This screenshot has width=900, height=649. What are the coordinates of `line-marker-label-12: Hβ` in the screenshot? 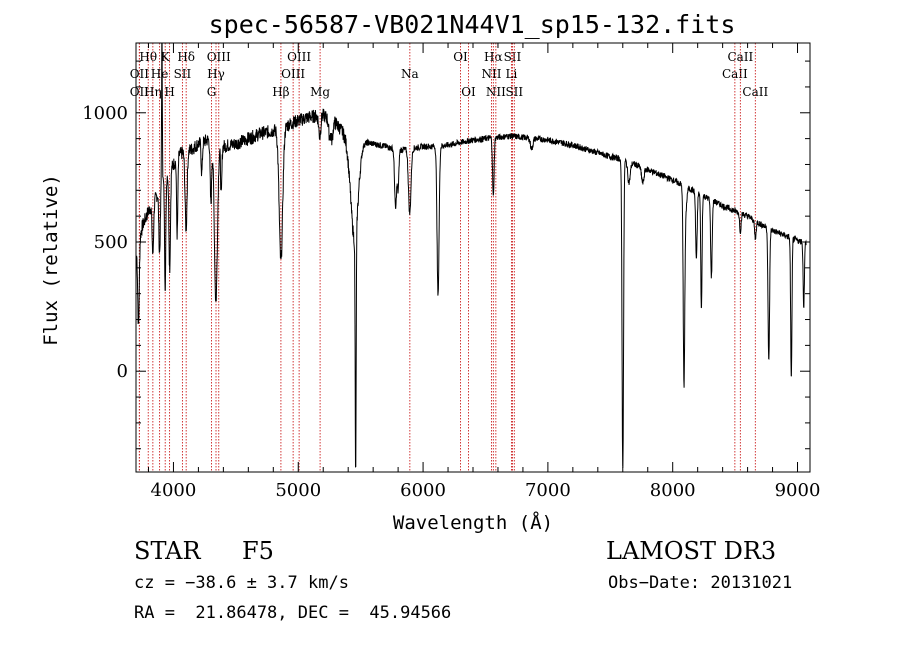 It's located at (280, 92).